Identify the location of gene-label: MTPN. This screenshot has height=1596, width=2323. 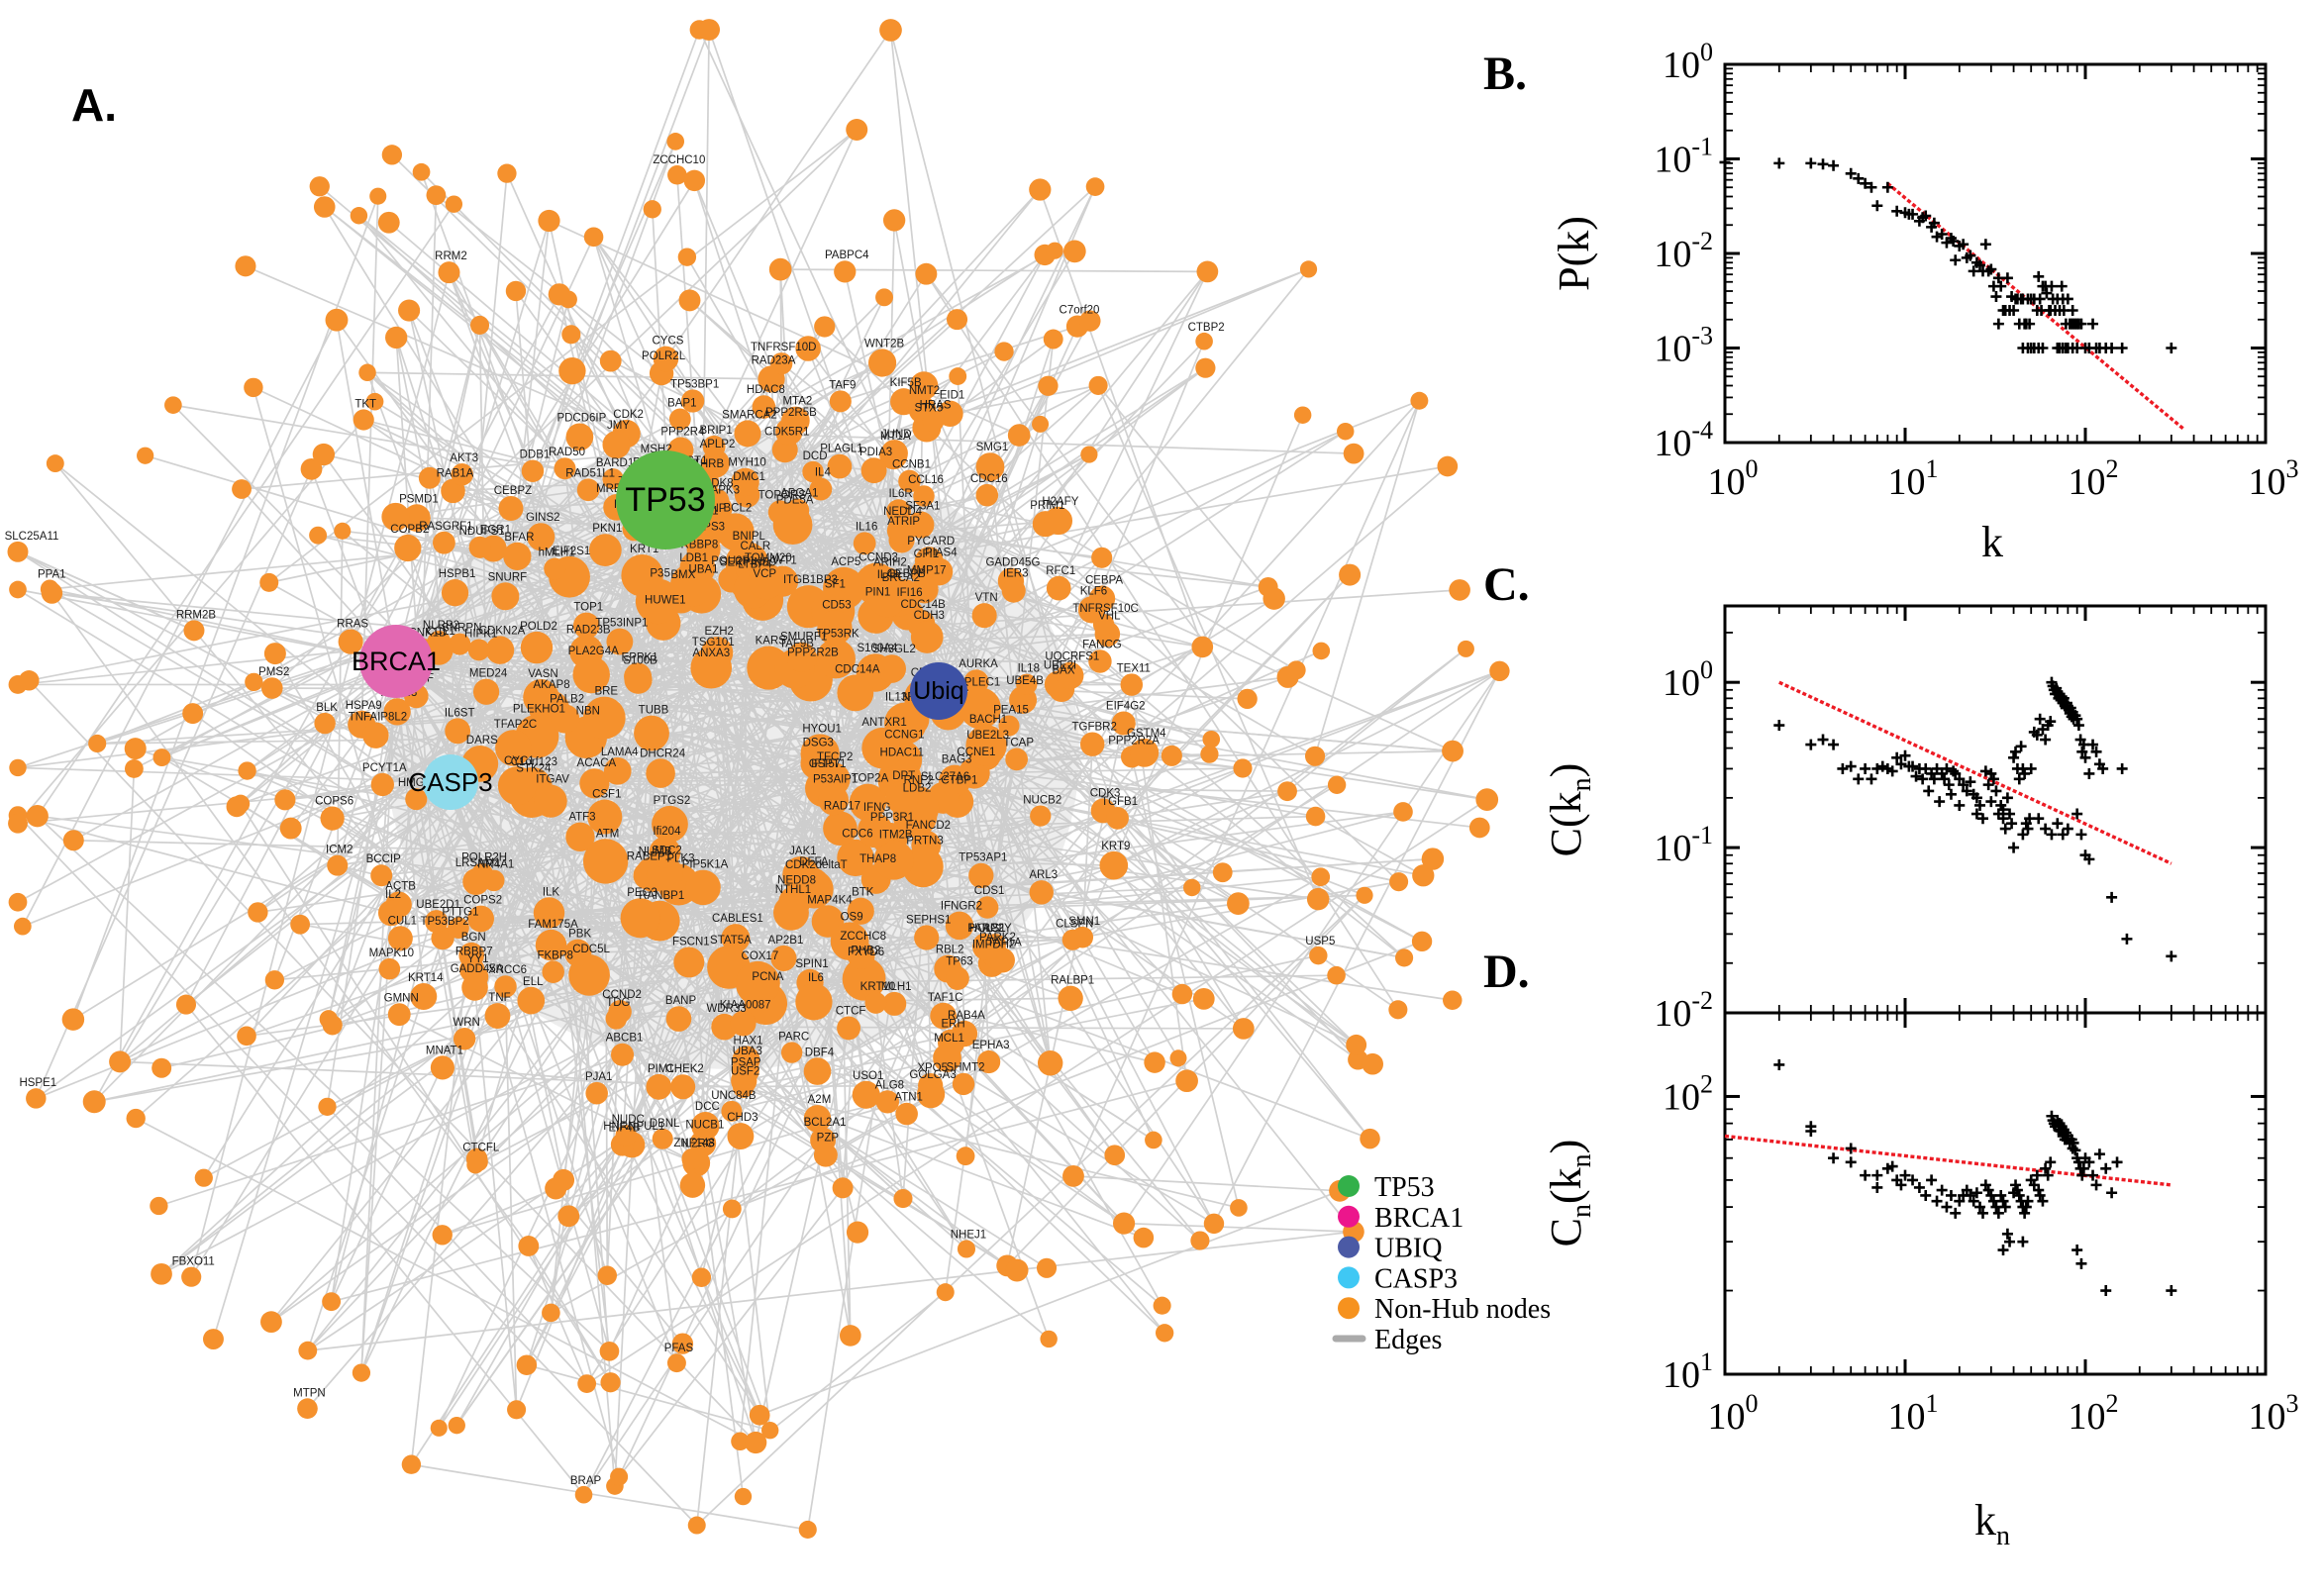
(309, 1393).